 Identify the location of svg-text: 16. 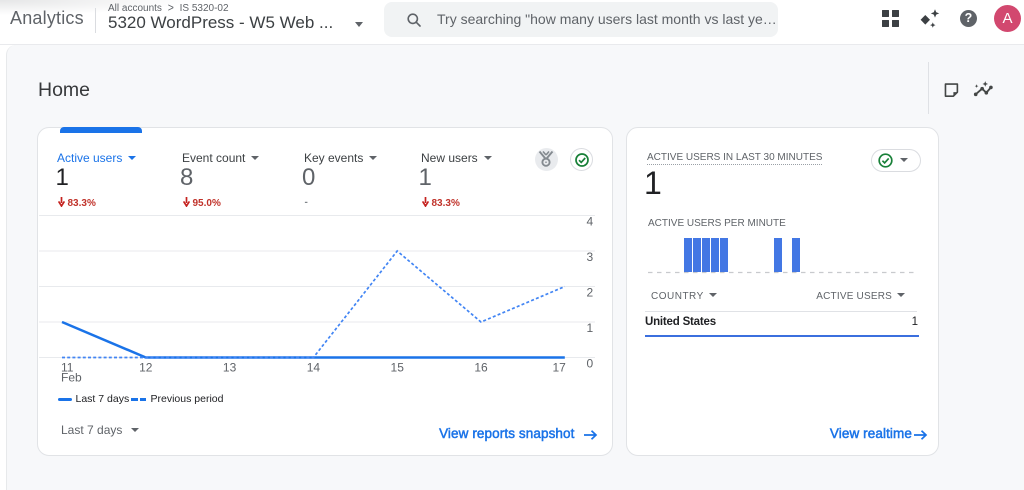
(481, 368).